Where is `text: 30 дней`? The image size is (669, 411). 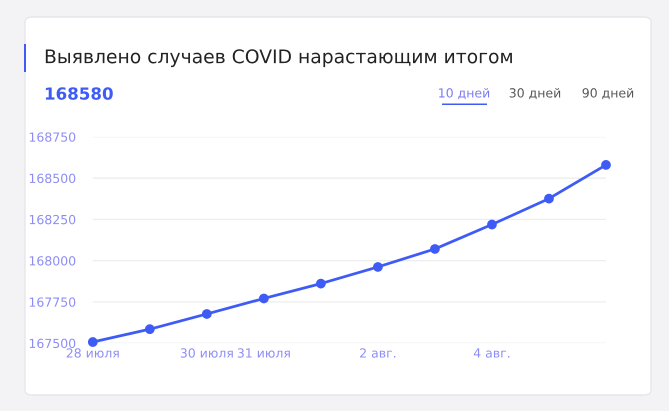
text: 30 дней is located at coordinates (535, 94).